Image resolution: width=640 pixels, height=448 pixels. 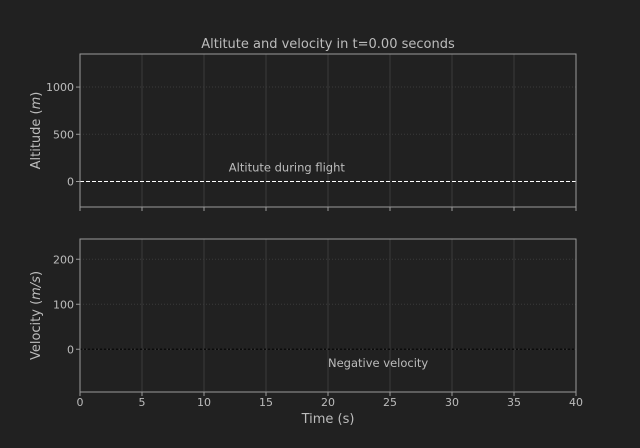 I want to click on velocity-xtick-label-40: 40, so click(x=576, y=402).